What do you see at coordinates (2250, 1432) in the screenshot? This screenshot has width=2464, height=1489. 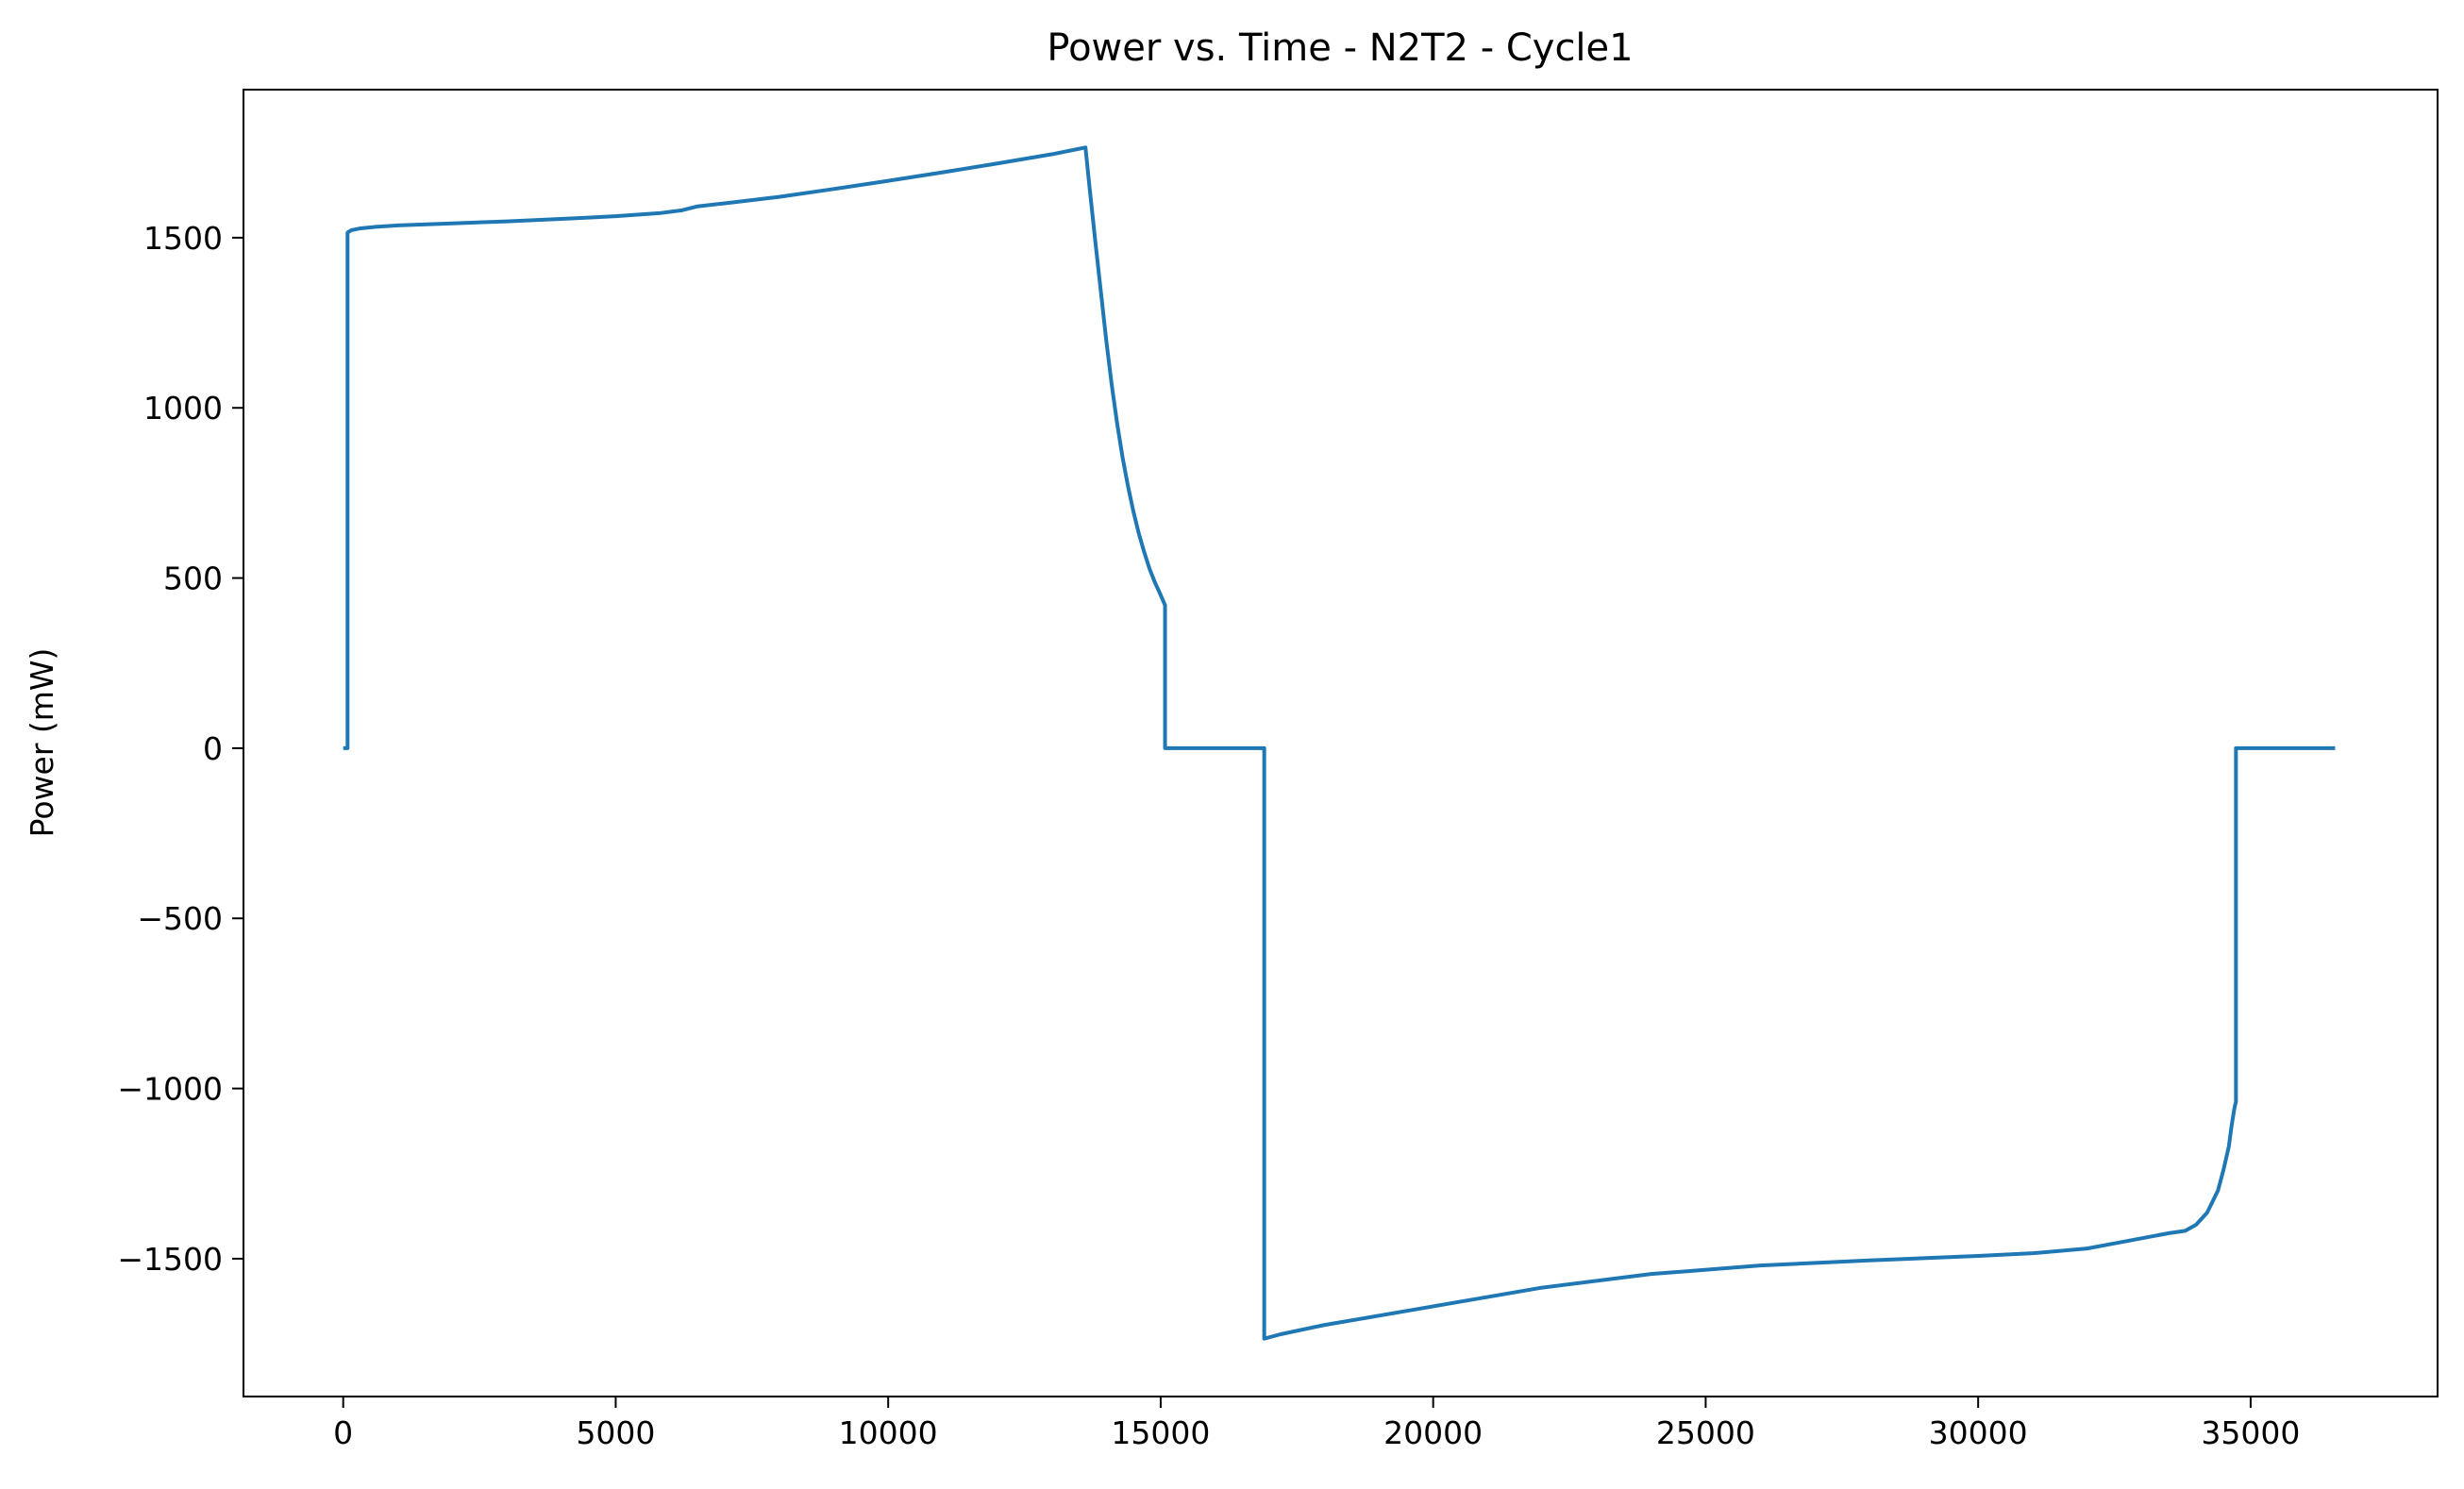 I see `x-tick-label: 35000` at bounding box center [2250, 1432].